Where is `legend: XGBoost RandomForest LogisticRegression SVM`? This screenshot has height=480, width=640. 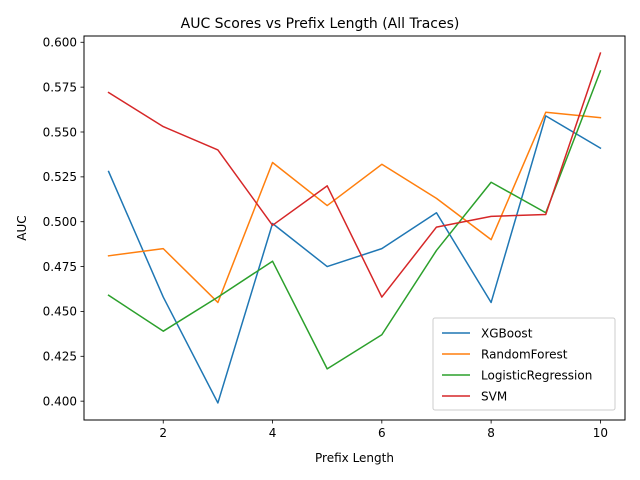 legend: XGBoost RandomForest LogisticRegression SVM is located at coordinates (524, 364).